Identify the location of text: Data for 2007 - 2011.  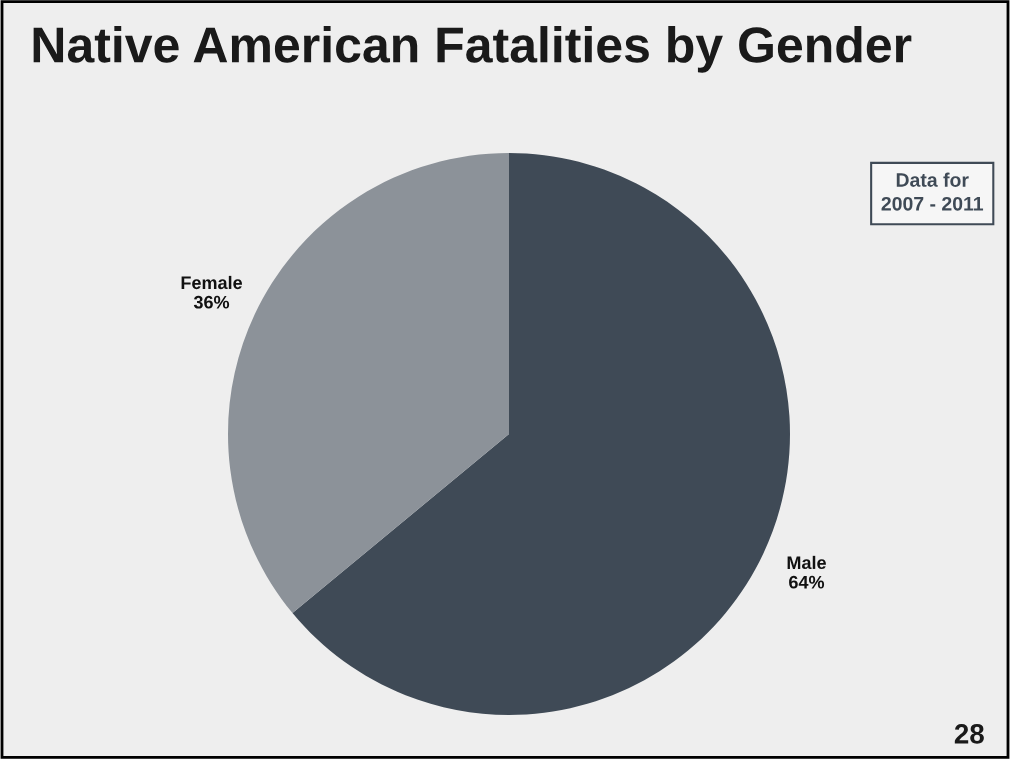
(932, 191).